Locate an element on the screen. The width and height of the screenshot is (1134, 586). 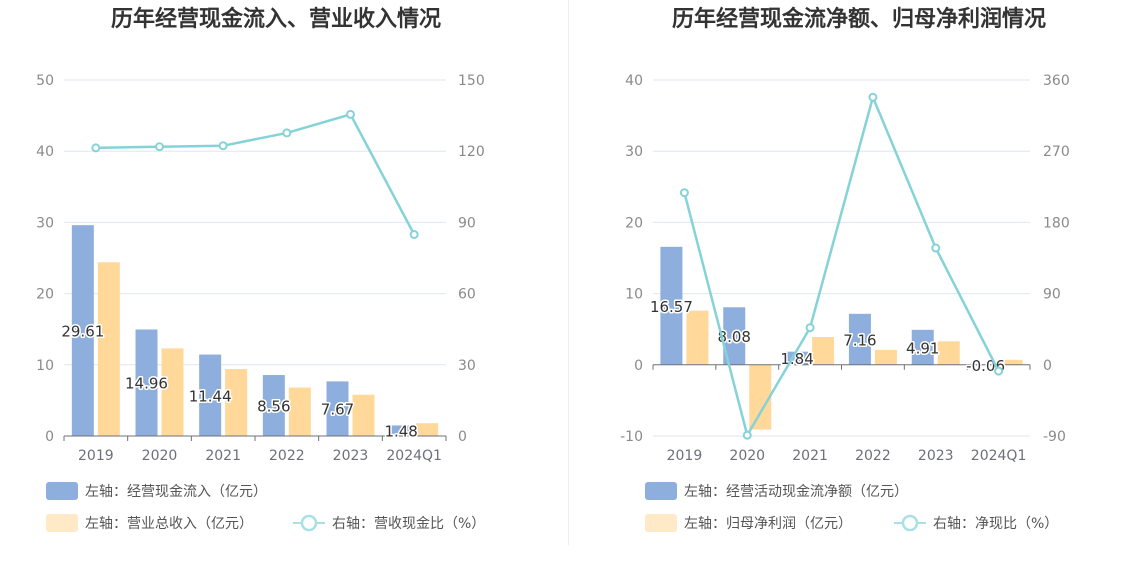
chart-title: 历年经营现金流入、营业收入情况 is located at coordinates (276, 19).